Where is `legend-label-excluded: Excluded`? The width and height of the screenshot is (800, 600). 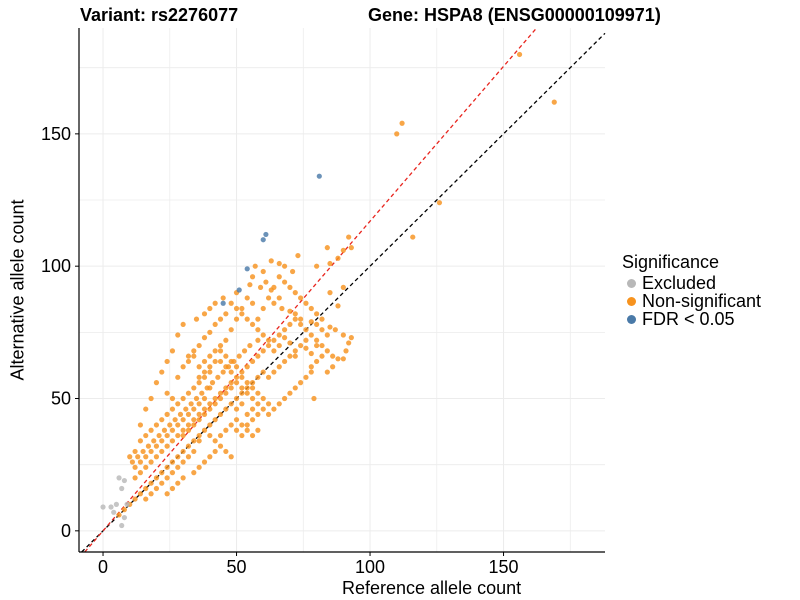 legend-label-excluded: Excluded is located at coordinates (679, 282).